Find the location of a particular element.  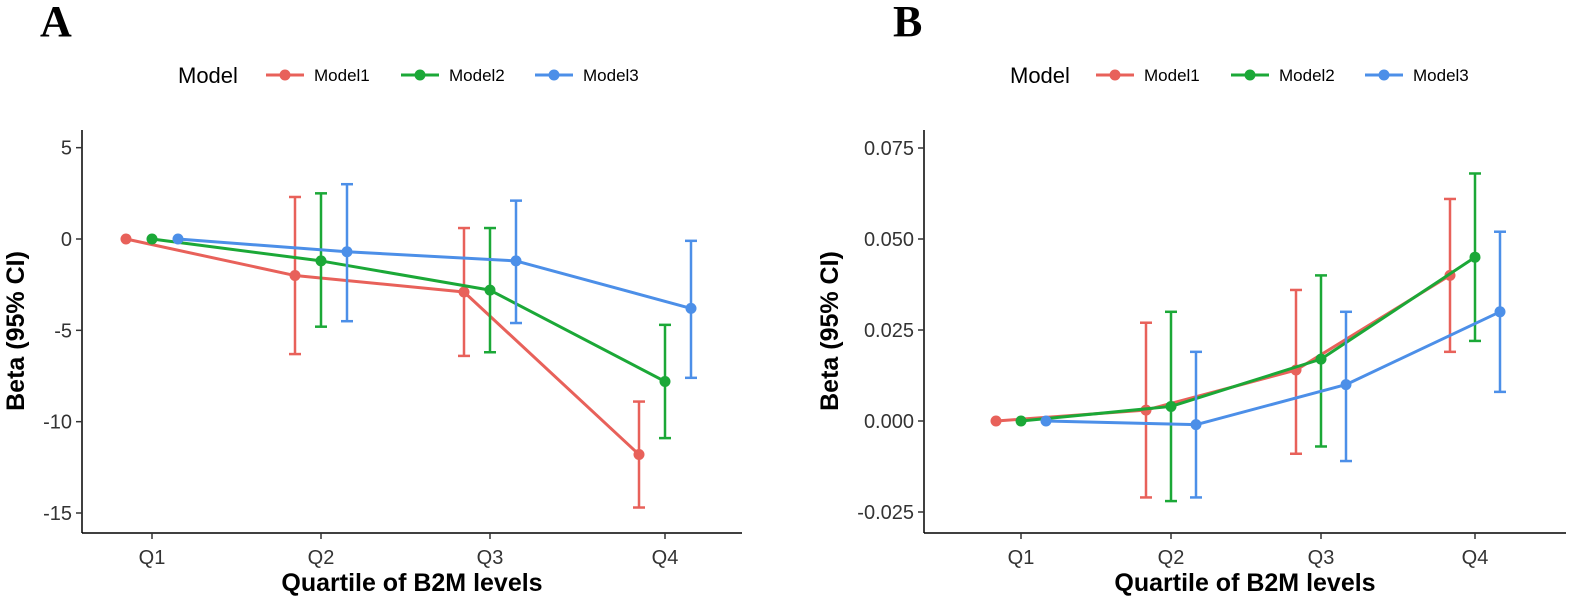

panel-label-b: B is located at coordinates (907, 23).